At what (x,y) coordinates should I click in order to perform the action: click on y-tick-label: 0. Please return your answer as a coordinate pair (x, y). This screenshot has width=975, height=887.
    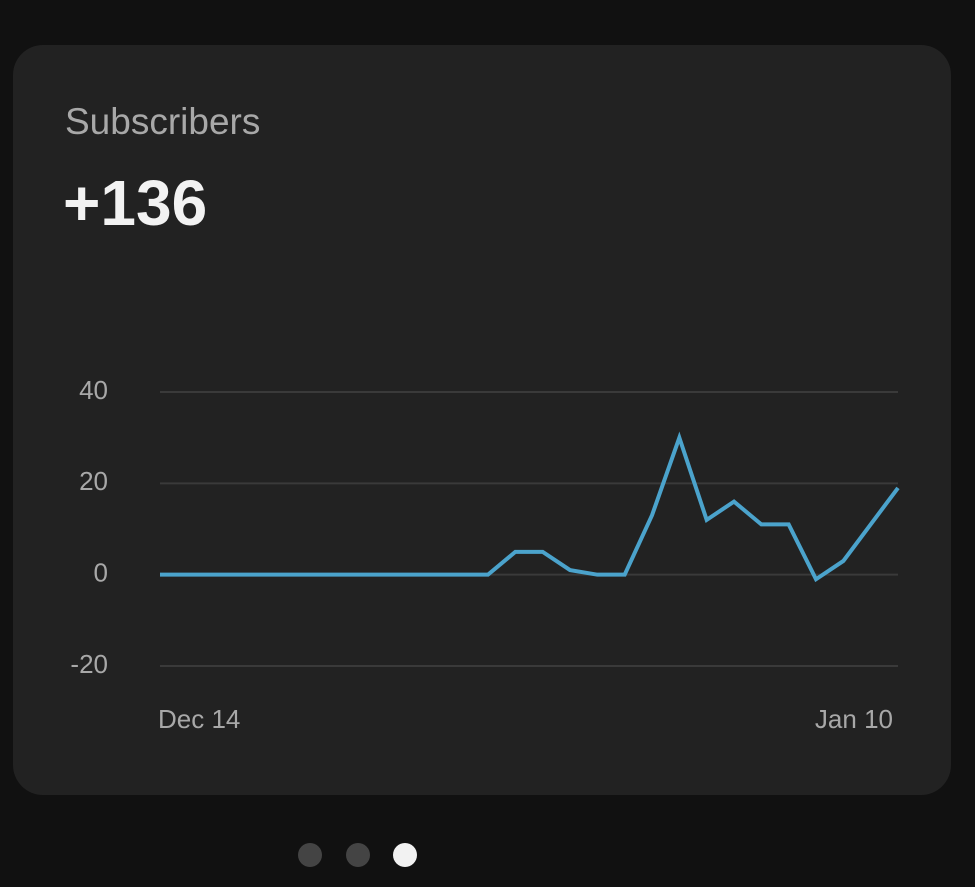
    Looking at the image, I should click on (101, 573).